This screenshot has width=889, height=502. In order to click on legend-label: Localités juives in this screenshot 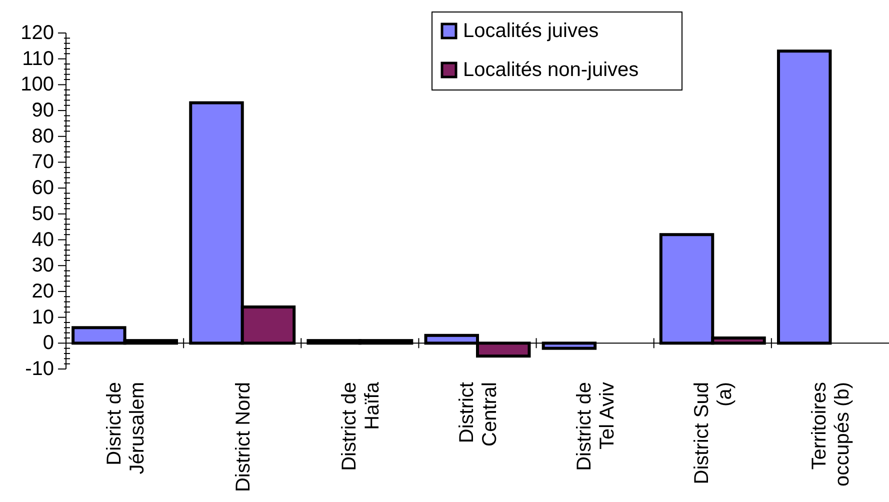, I will do `click(531, 31)`.